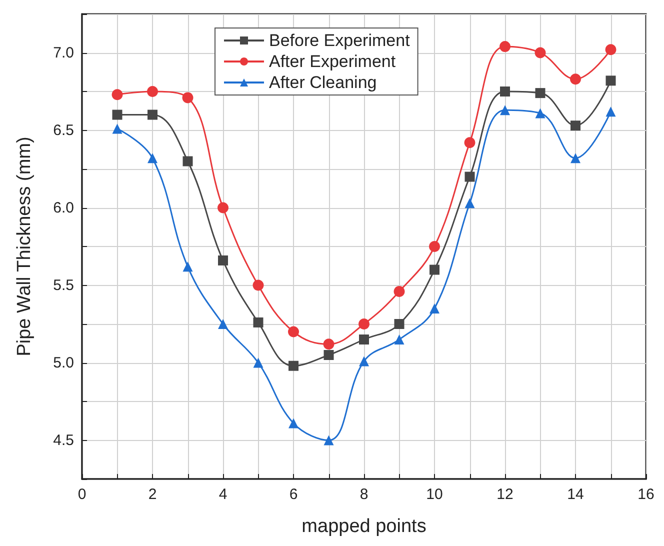  Describe the element at coordinates (646, 494) in the screenshot. I see `x-tick-label: 16` at that location.